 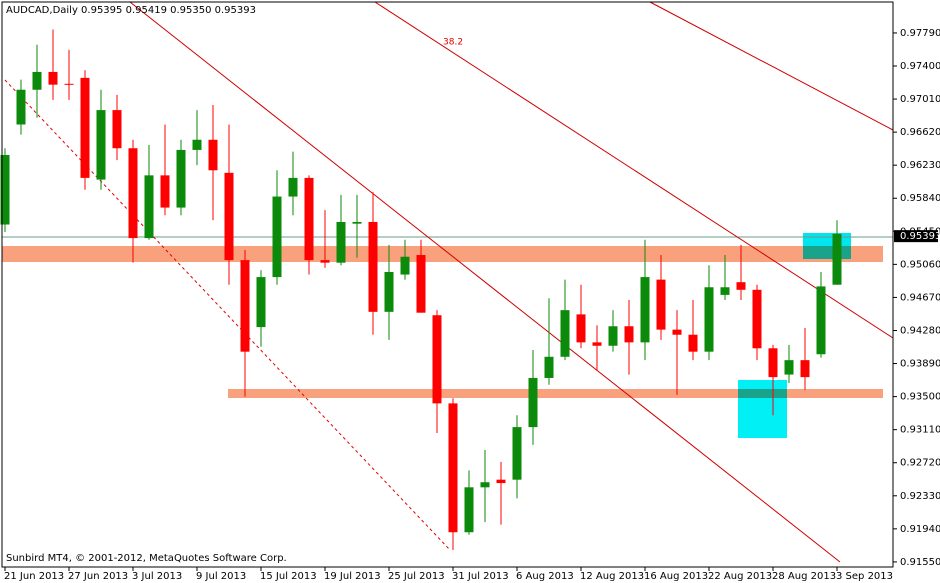 I want to click on y-tick-label: 0.93110, so click(x=920, y=430).